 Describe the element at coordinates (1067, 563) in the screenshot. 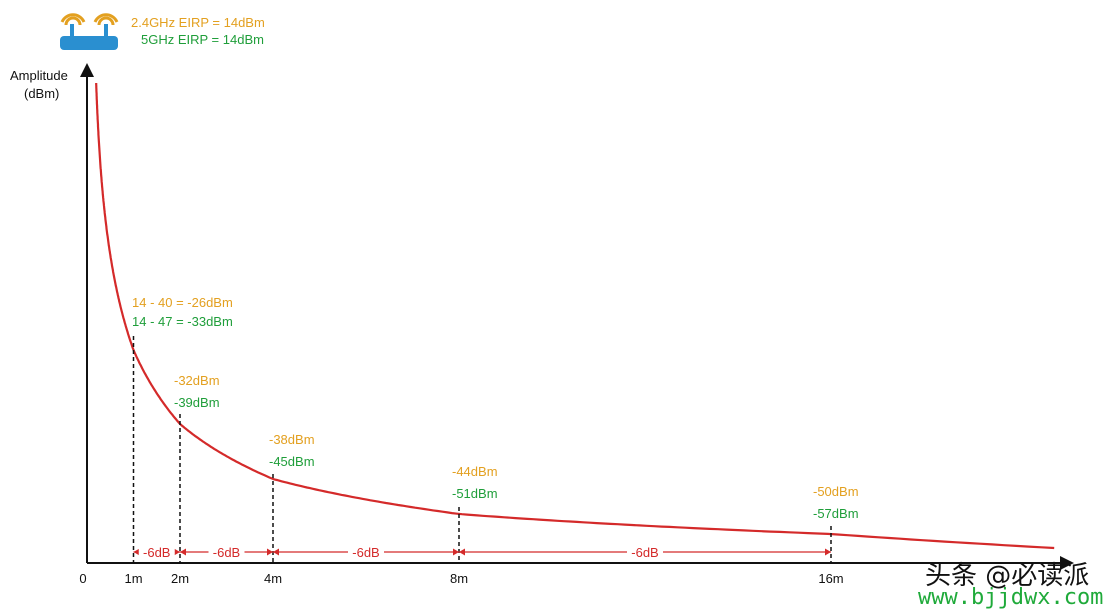

I see `x-axis-arrow` at that location.